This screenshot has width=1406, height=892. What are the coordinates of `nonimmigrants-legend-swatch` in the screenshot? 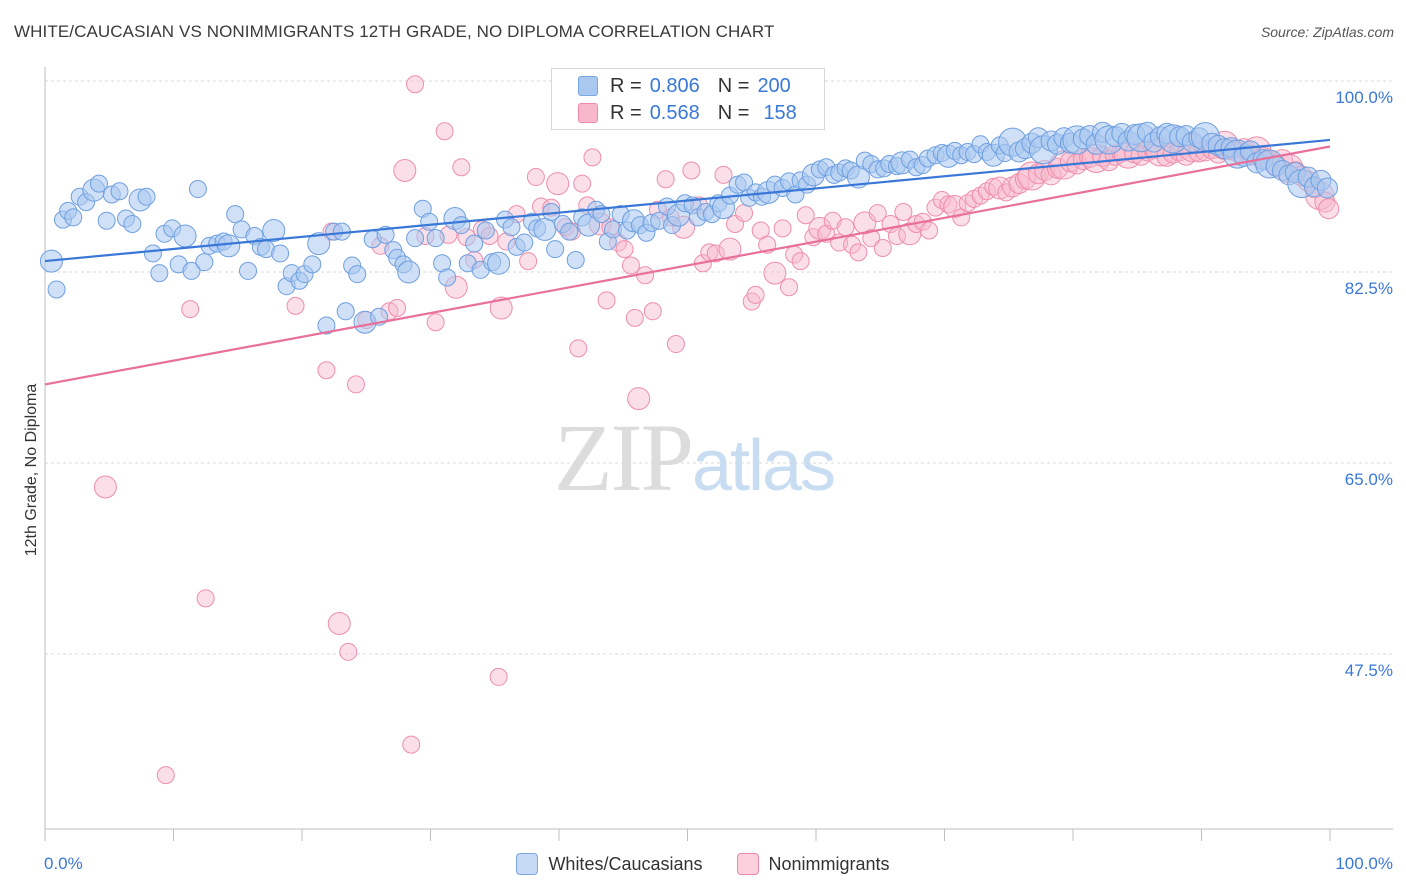 It's located at (747, 864).